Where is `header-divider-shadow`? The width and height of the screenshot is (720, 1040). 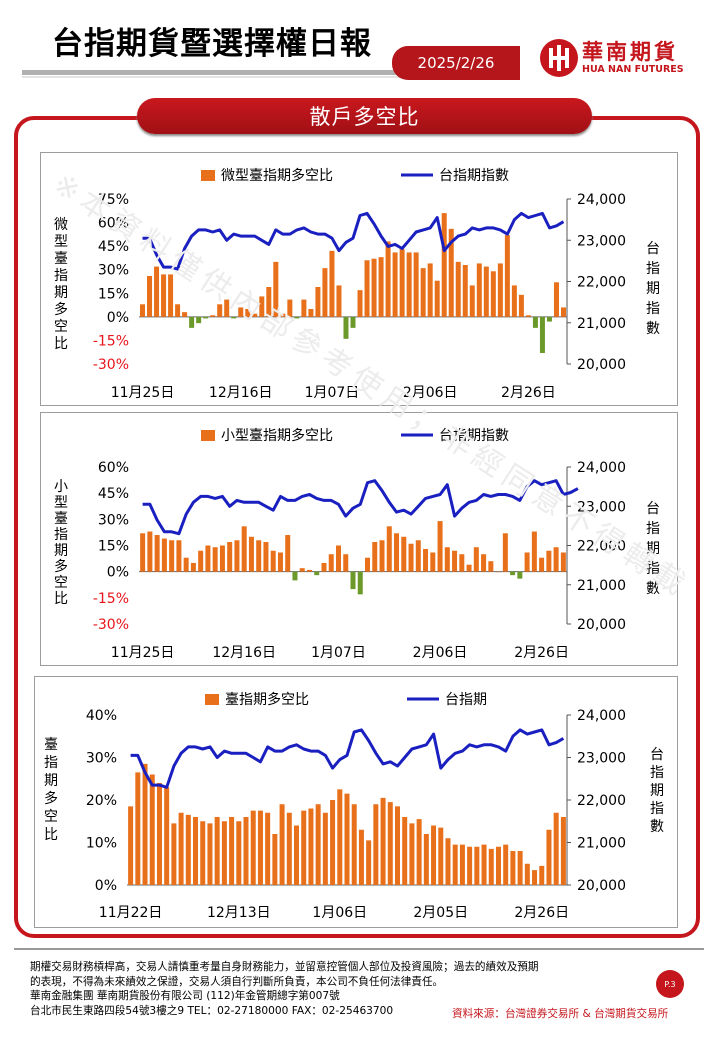
header-divider-shadow is located at coordinates (257, 77).